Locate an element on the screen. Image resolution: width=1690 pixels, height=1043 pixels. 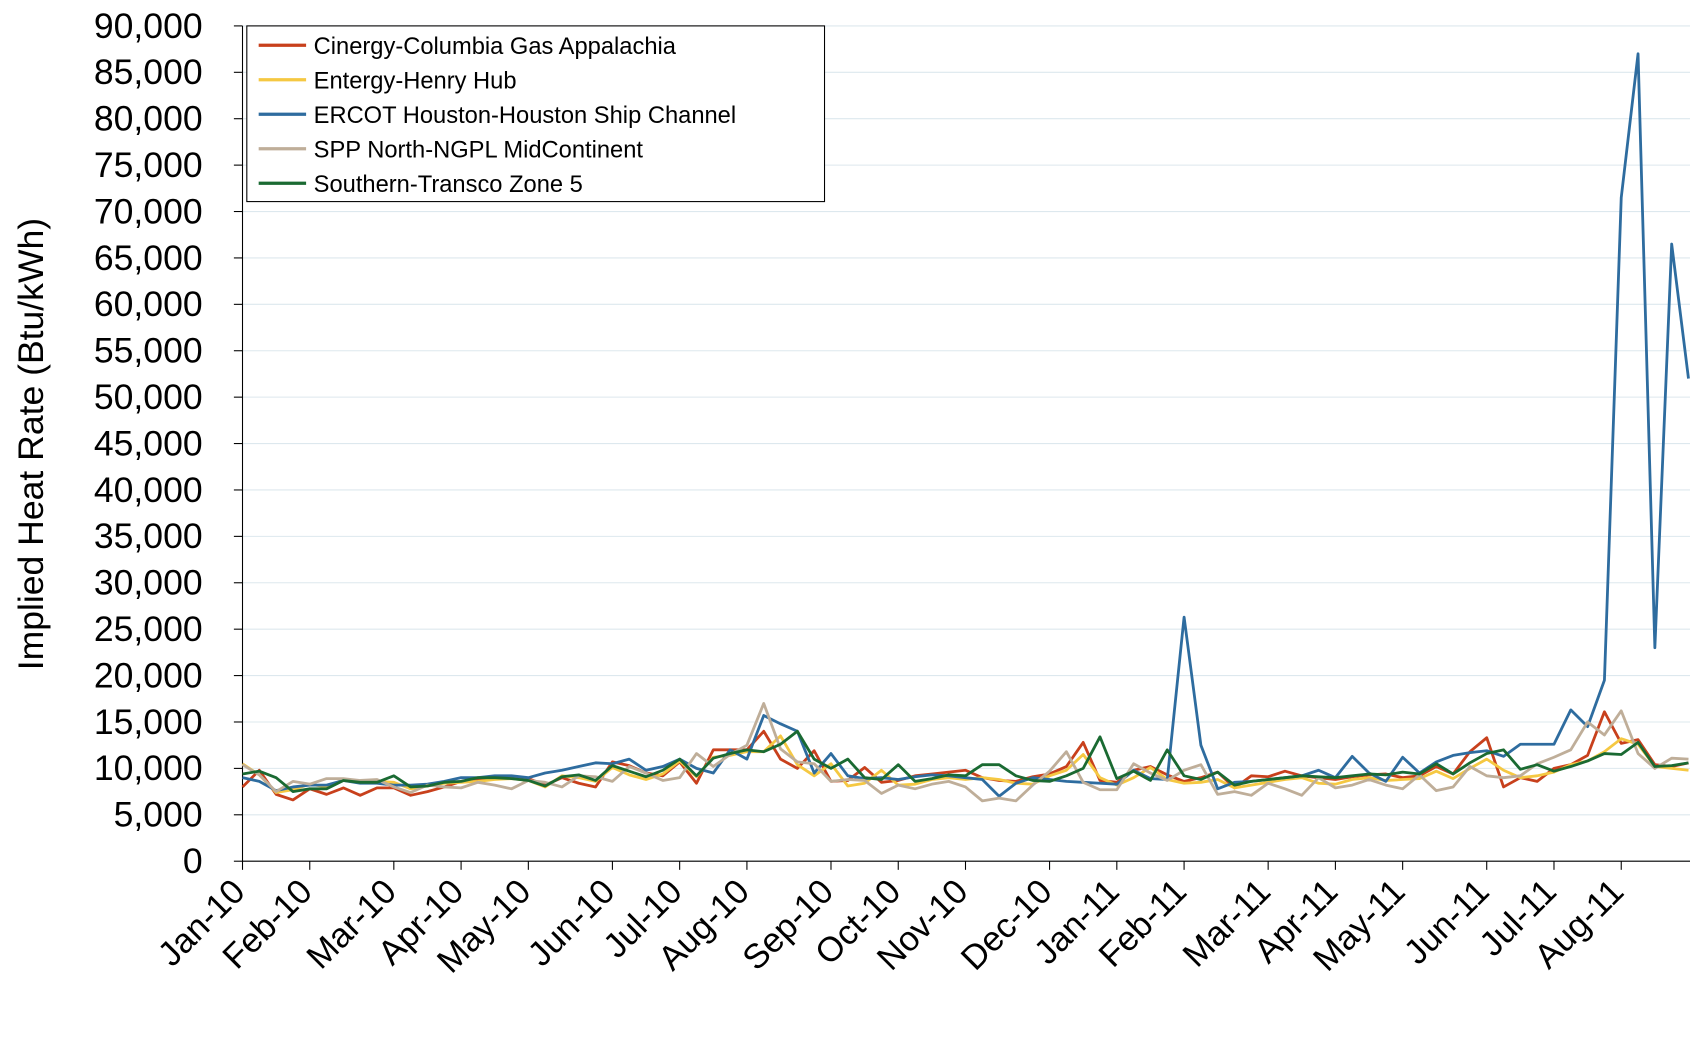
legend-label: Cinergy-Columbia Gas Appalachia is located at coordinates (495, 47).